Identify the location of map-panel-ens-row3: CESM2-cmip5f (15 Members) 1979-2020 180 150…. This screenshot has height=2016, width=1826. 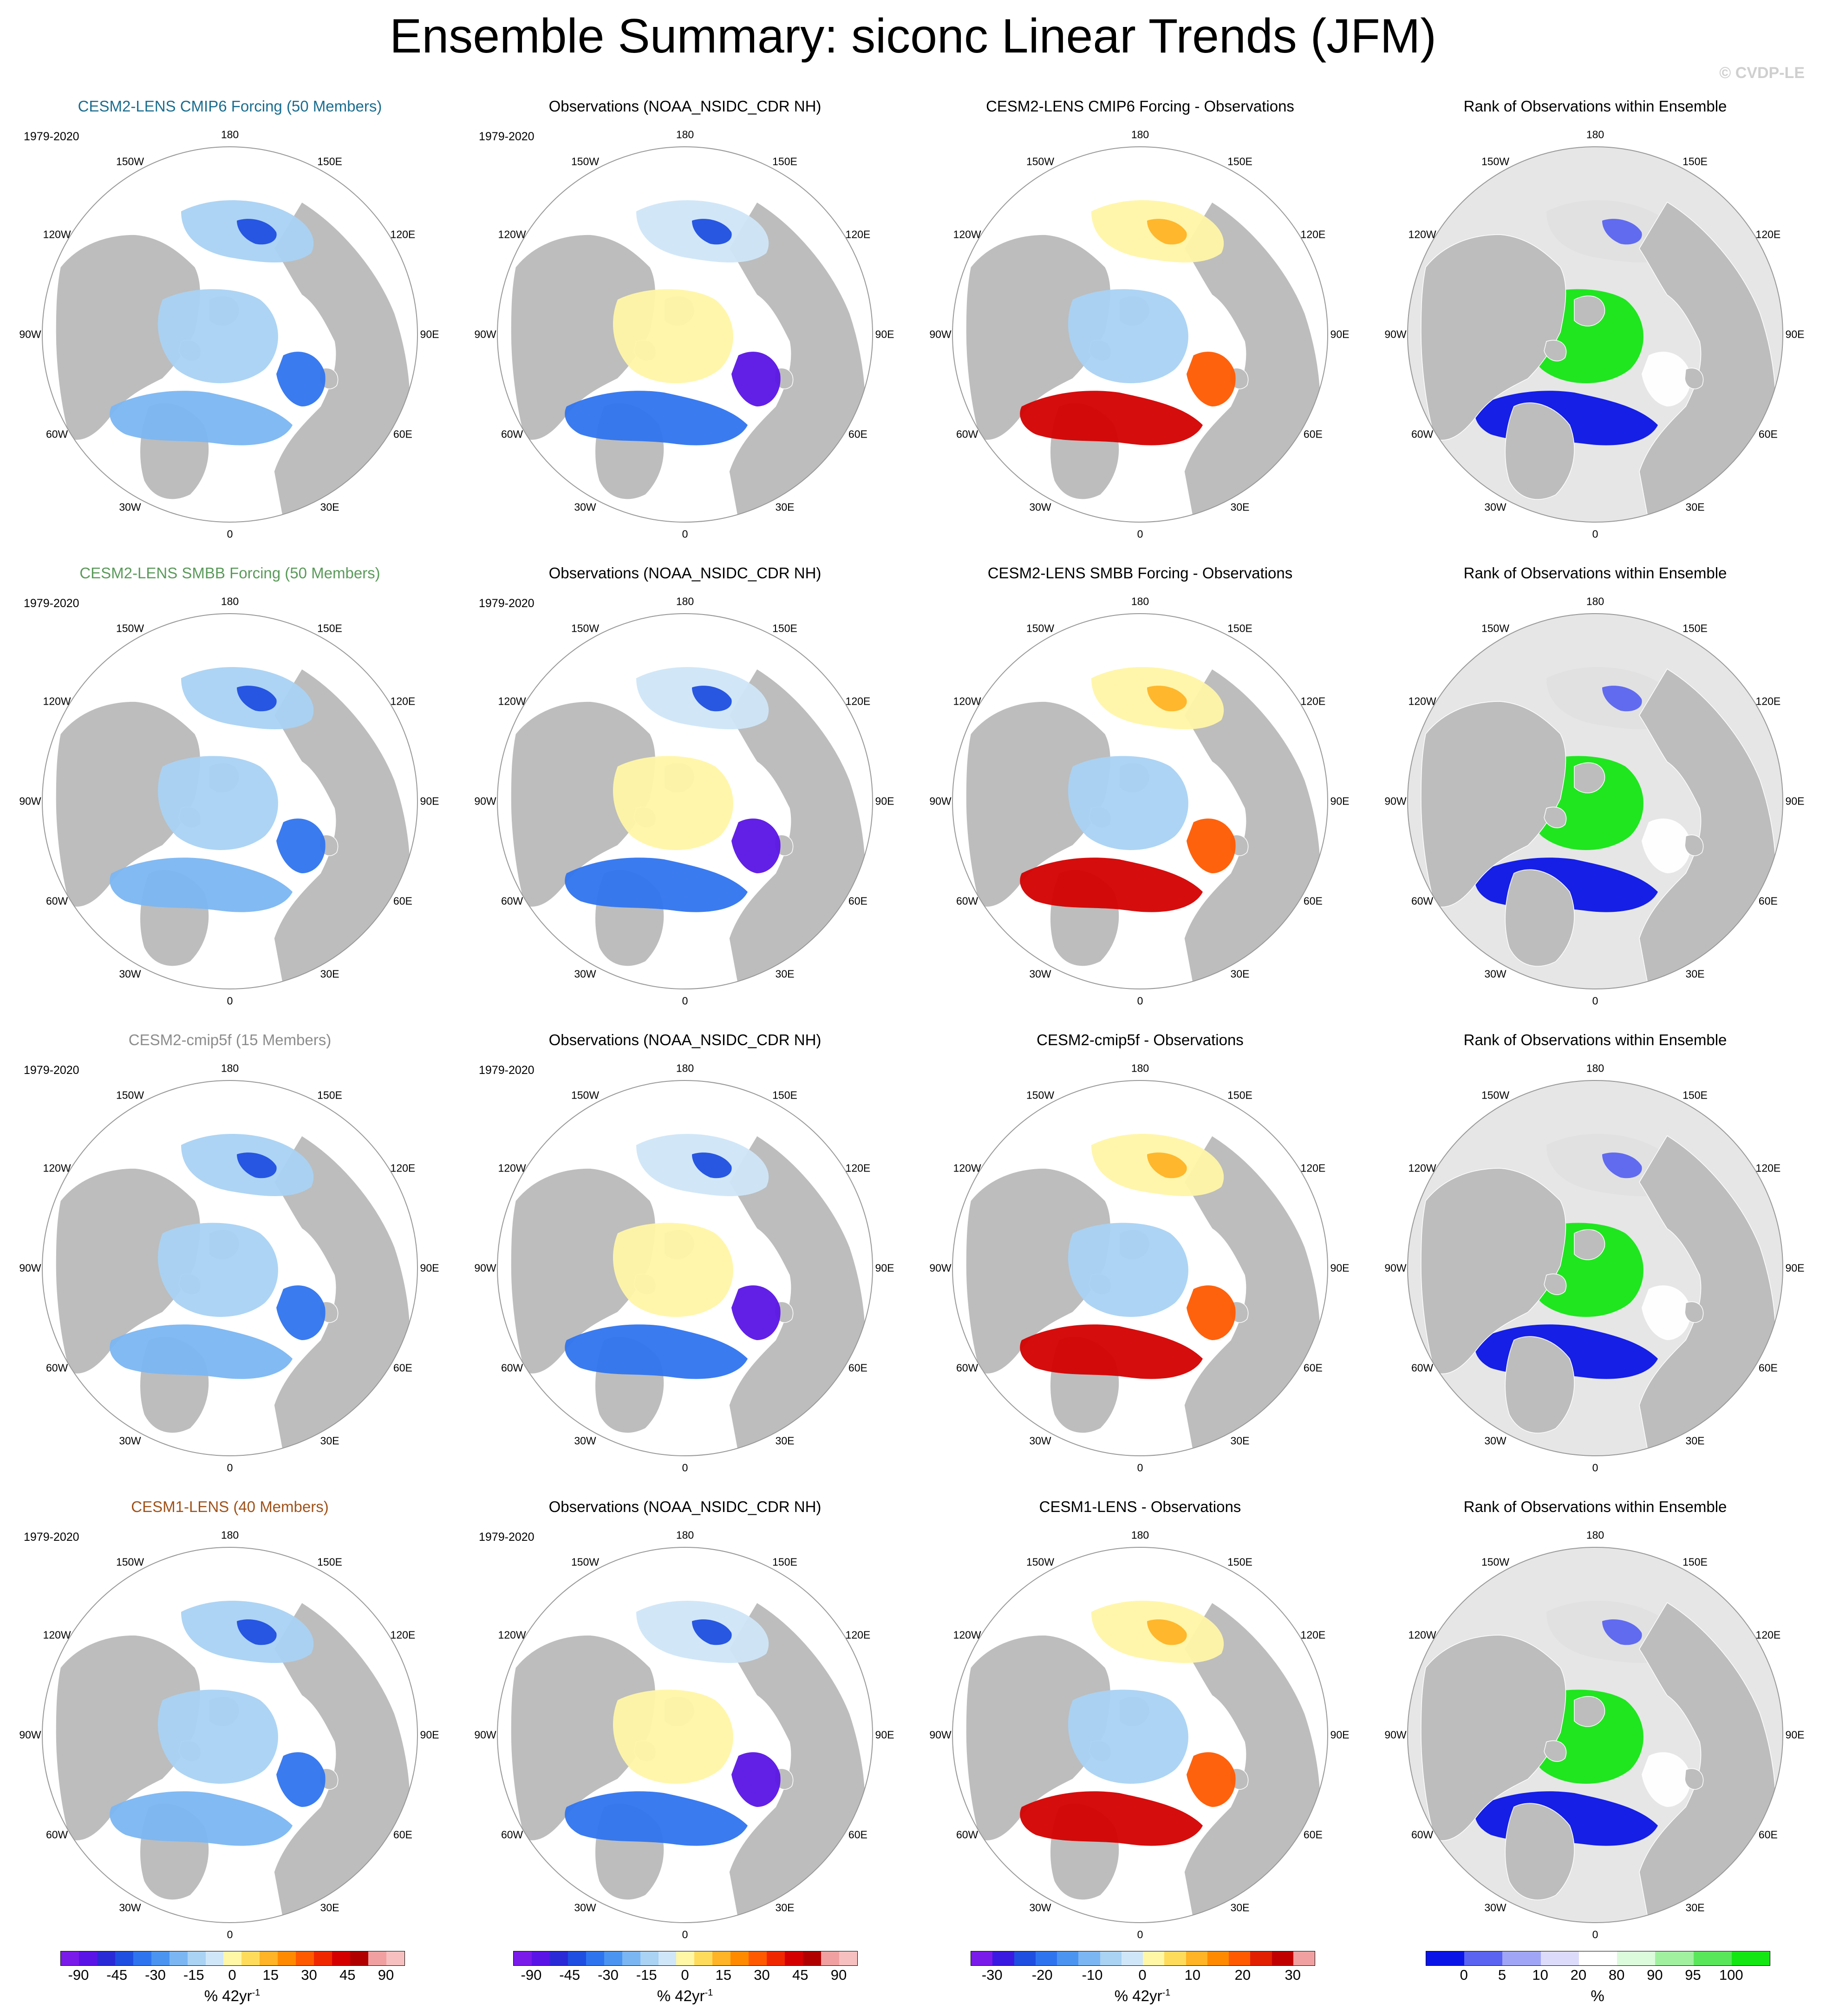
(229, 1254).